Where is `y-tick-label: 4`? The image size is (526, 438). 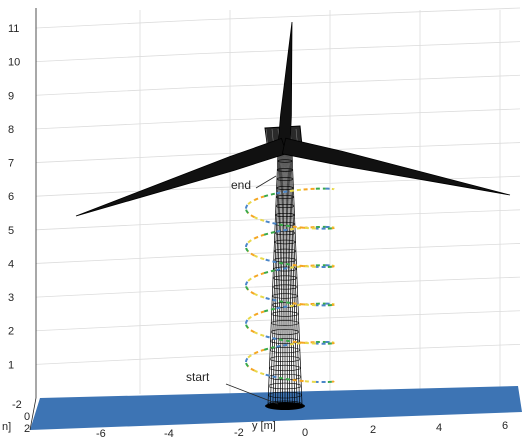 y-tick-label: 4 is located at coordinates (439, 428).